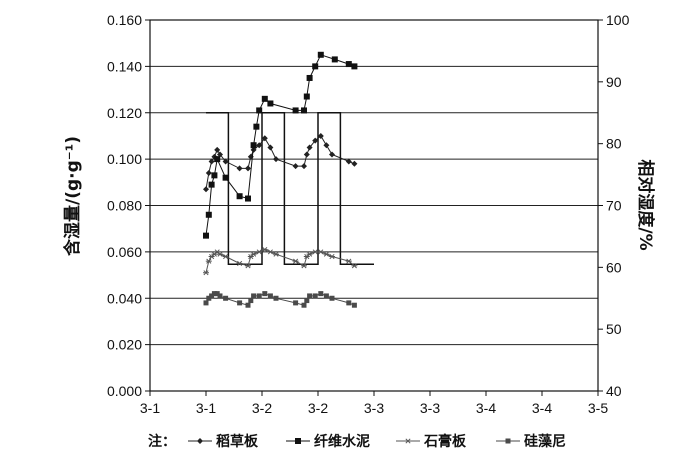 Image resolution: width=700 pixels, height=457 pixels. I want to click on y-left-tick-label: 0.100, so click(124, 159).